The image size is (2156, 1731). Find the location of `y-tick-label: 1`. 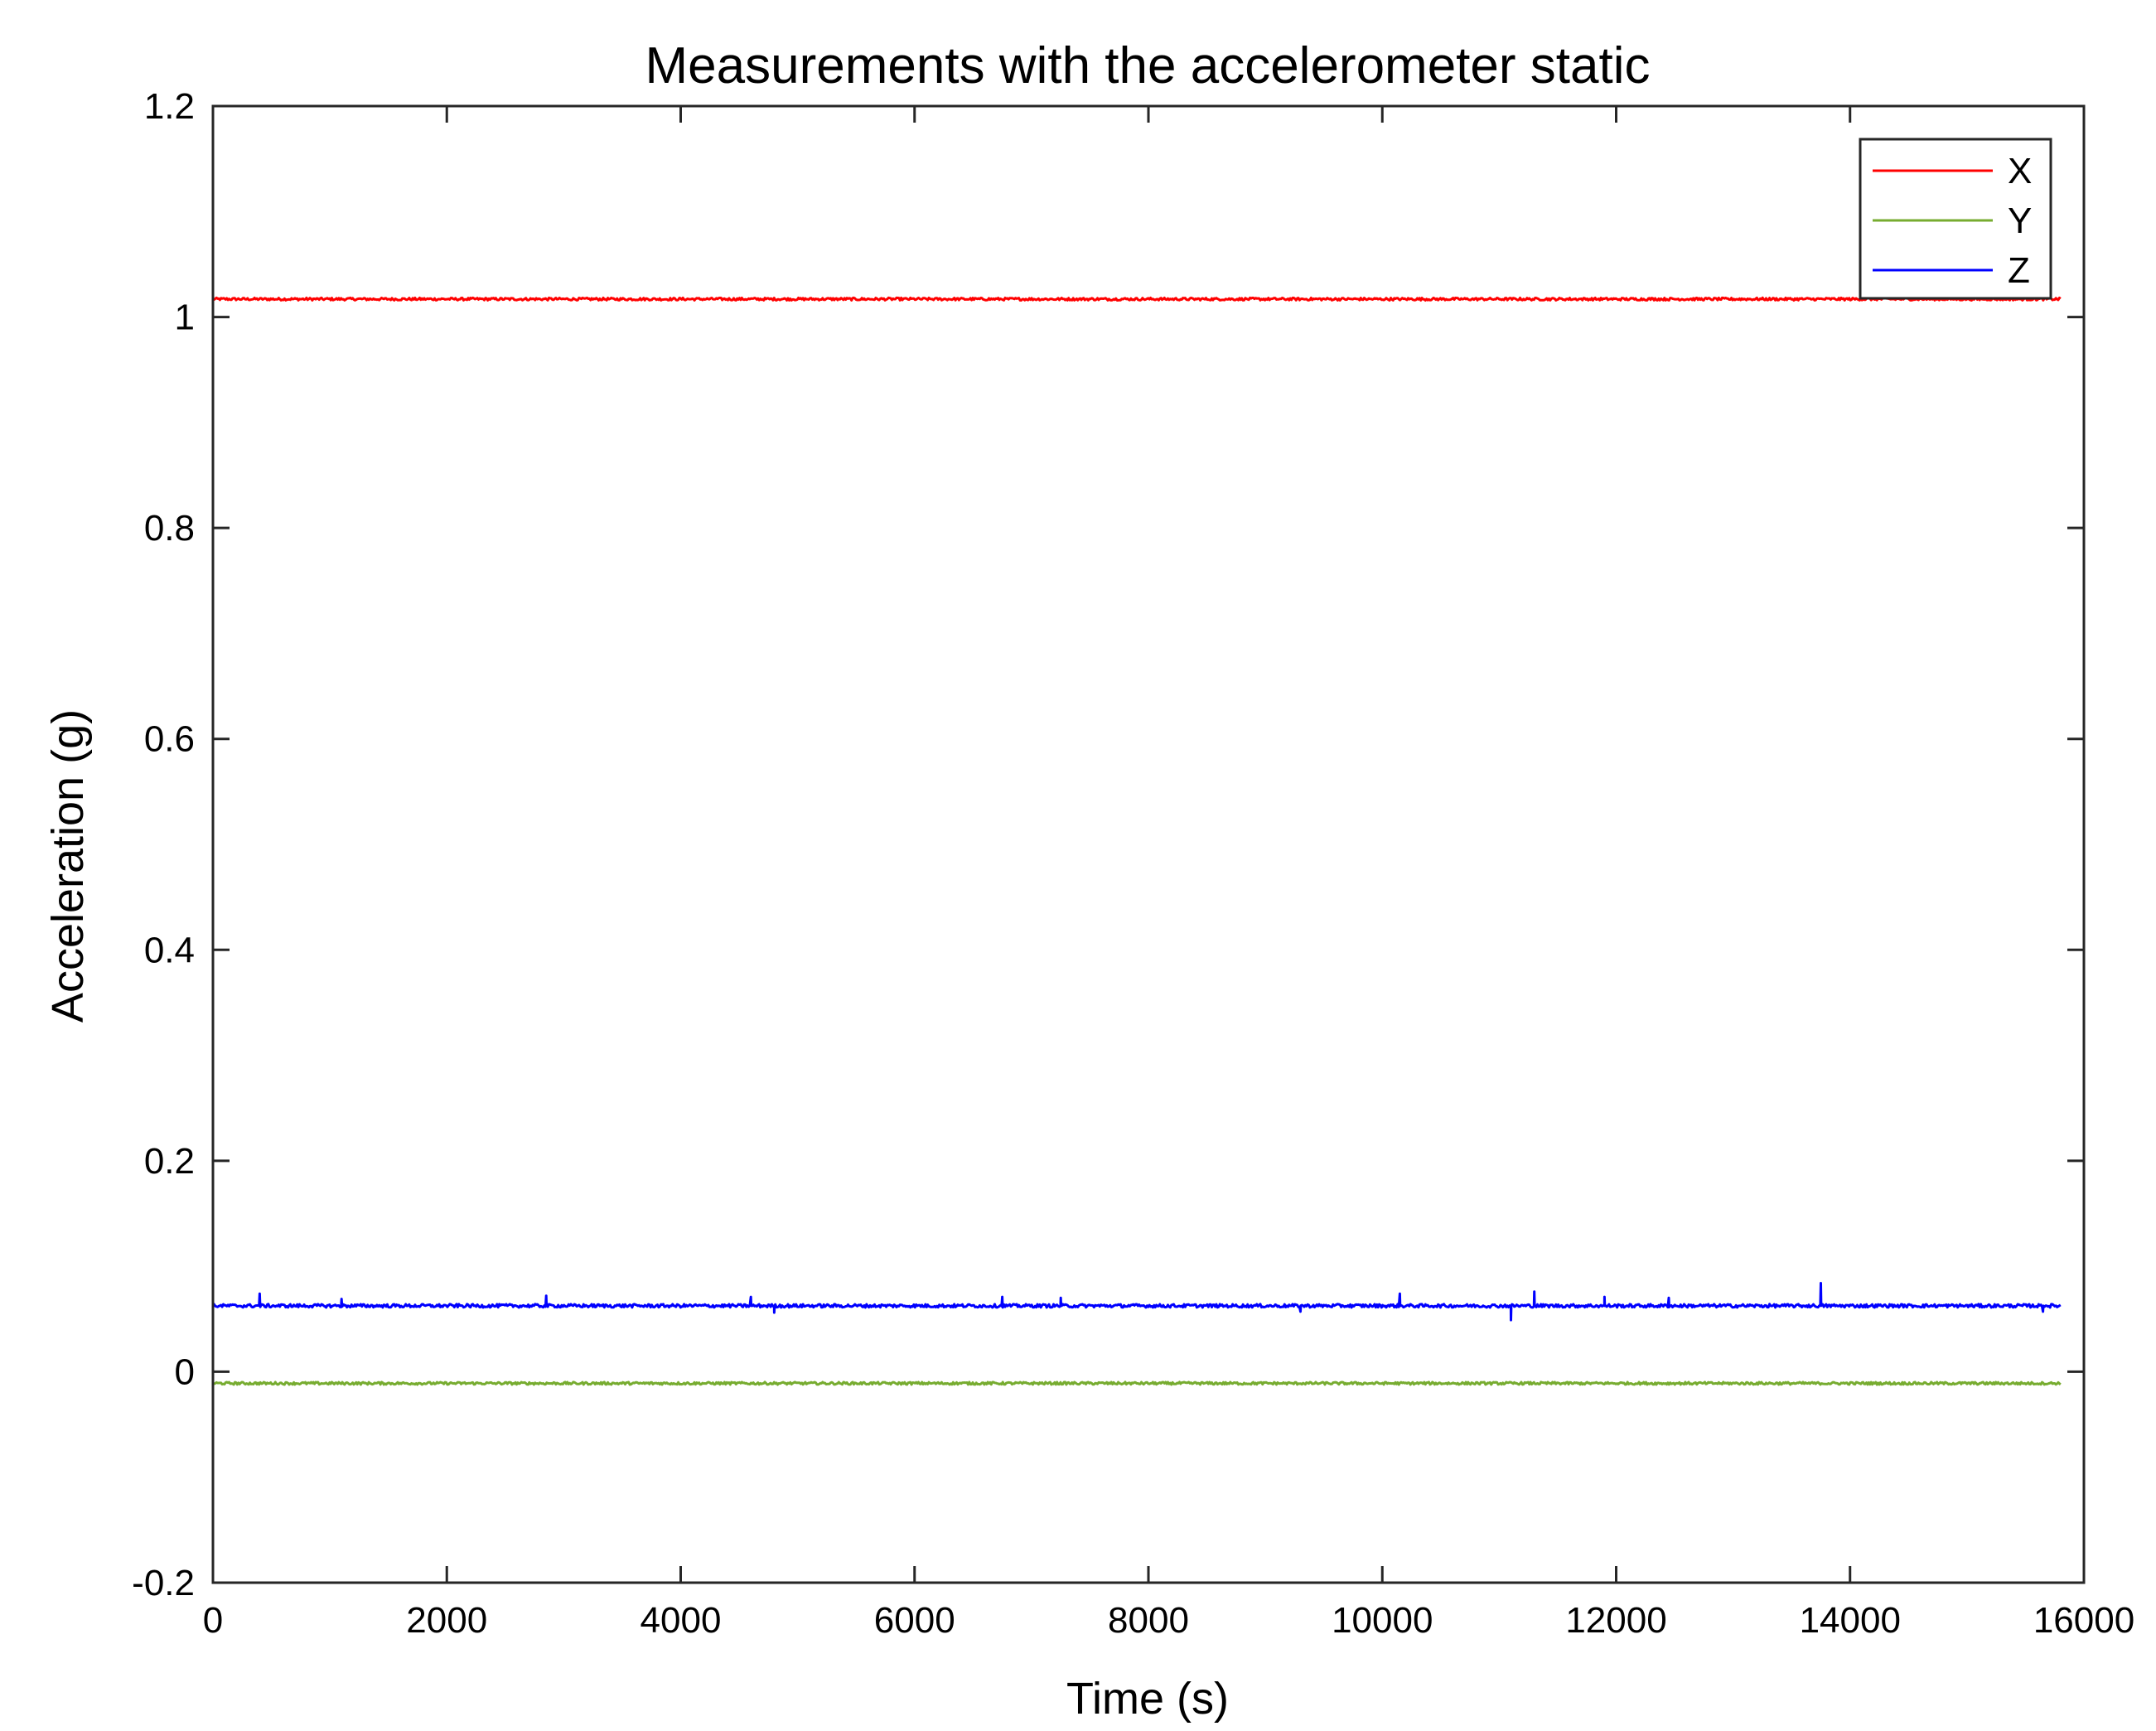

y-tick-label: 1 is located at coordinates (185, 318).